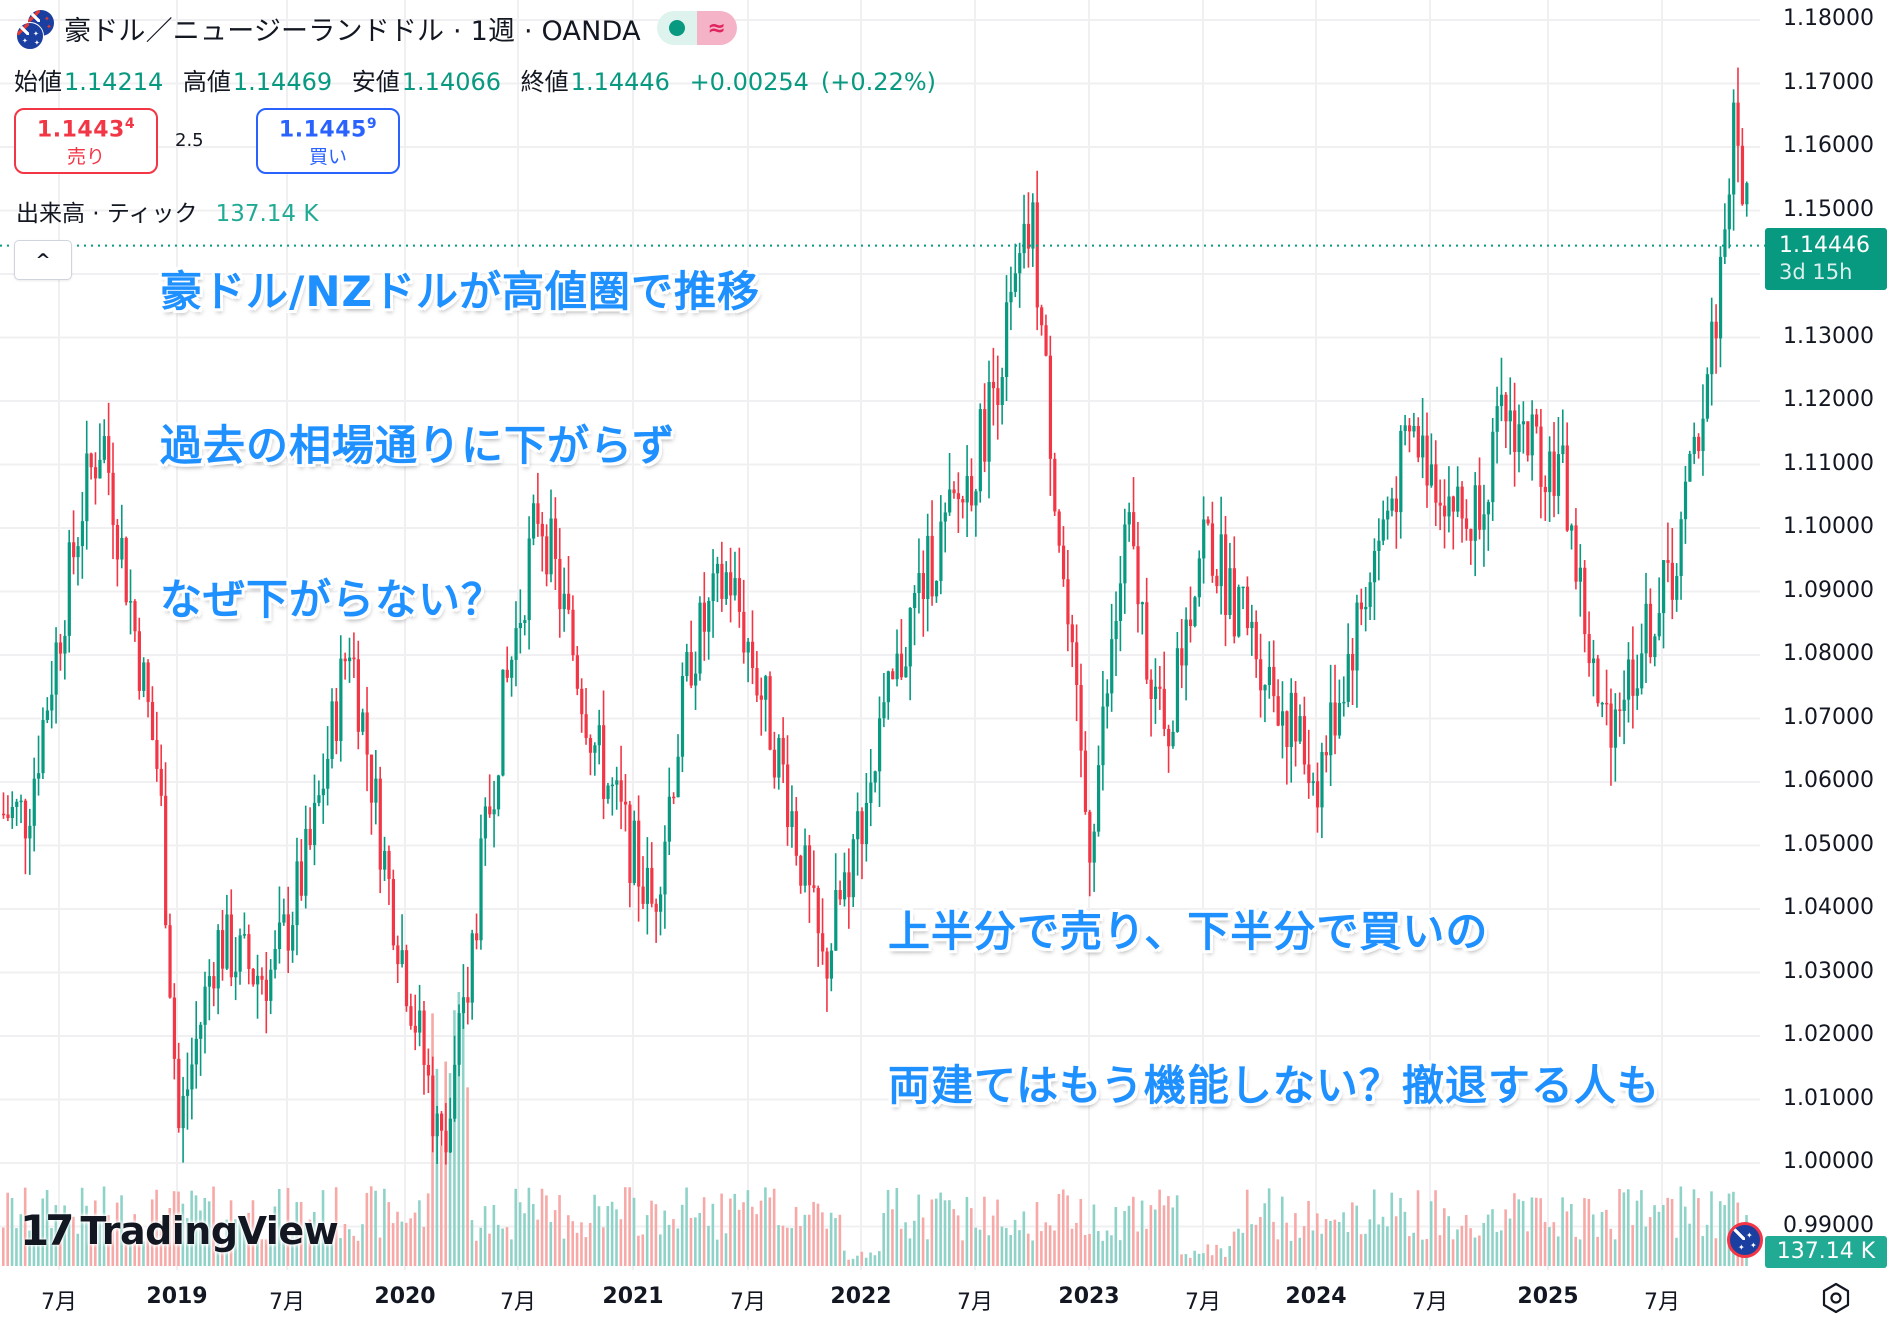 This screenshot has height=1322, width=1900. I want to click on current-price-tag: 1.14446 3d 15h, so click(1826, 259).